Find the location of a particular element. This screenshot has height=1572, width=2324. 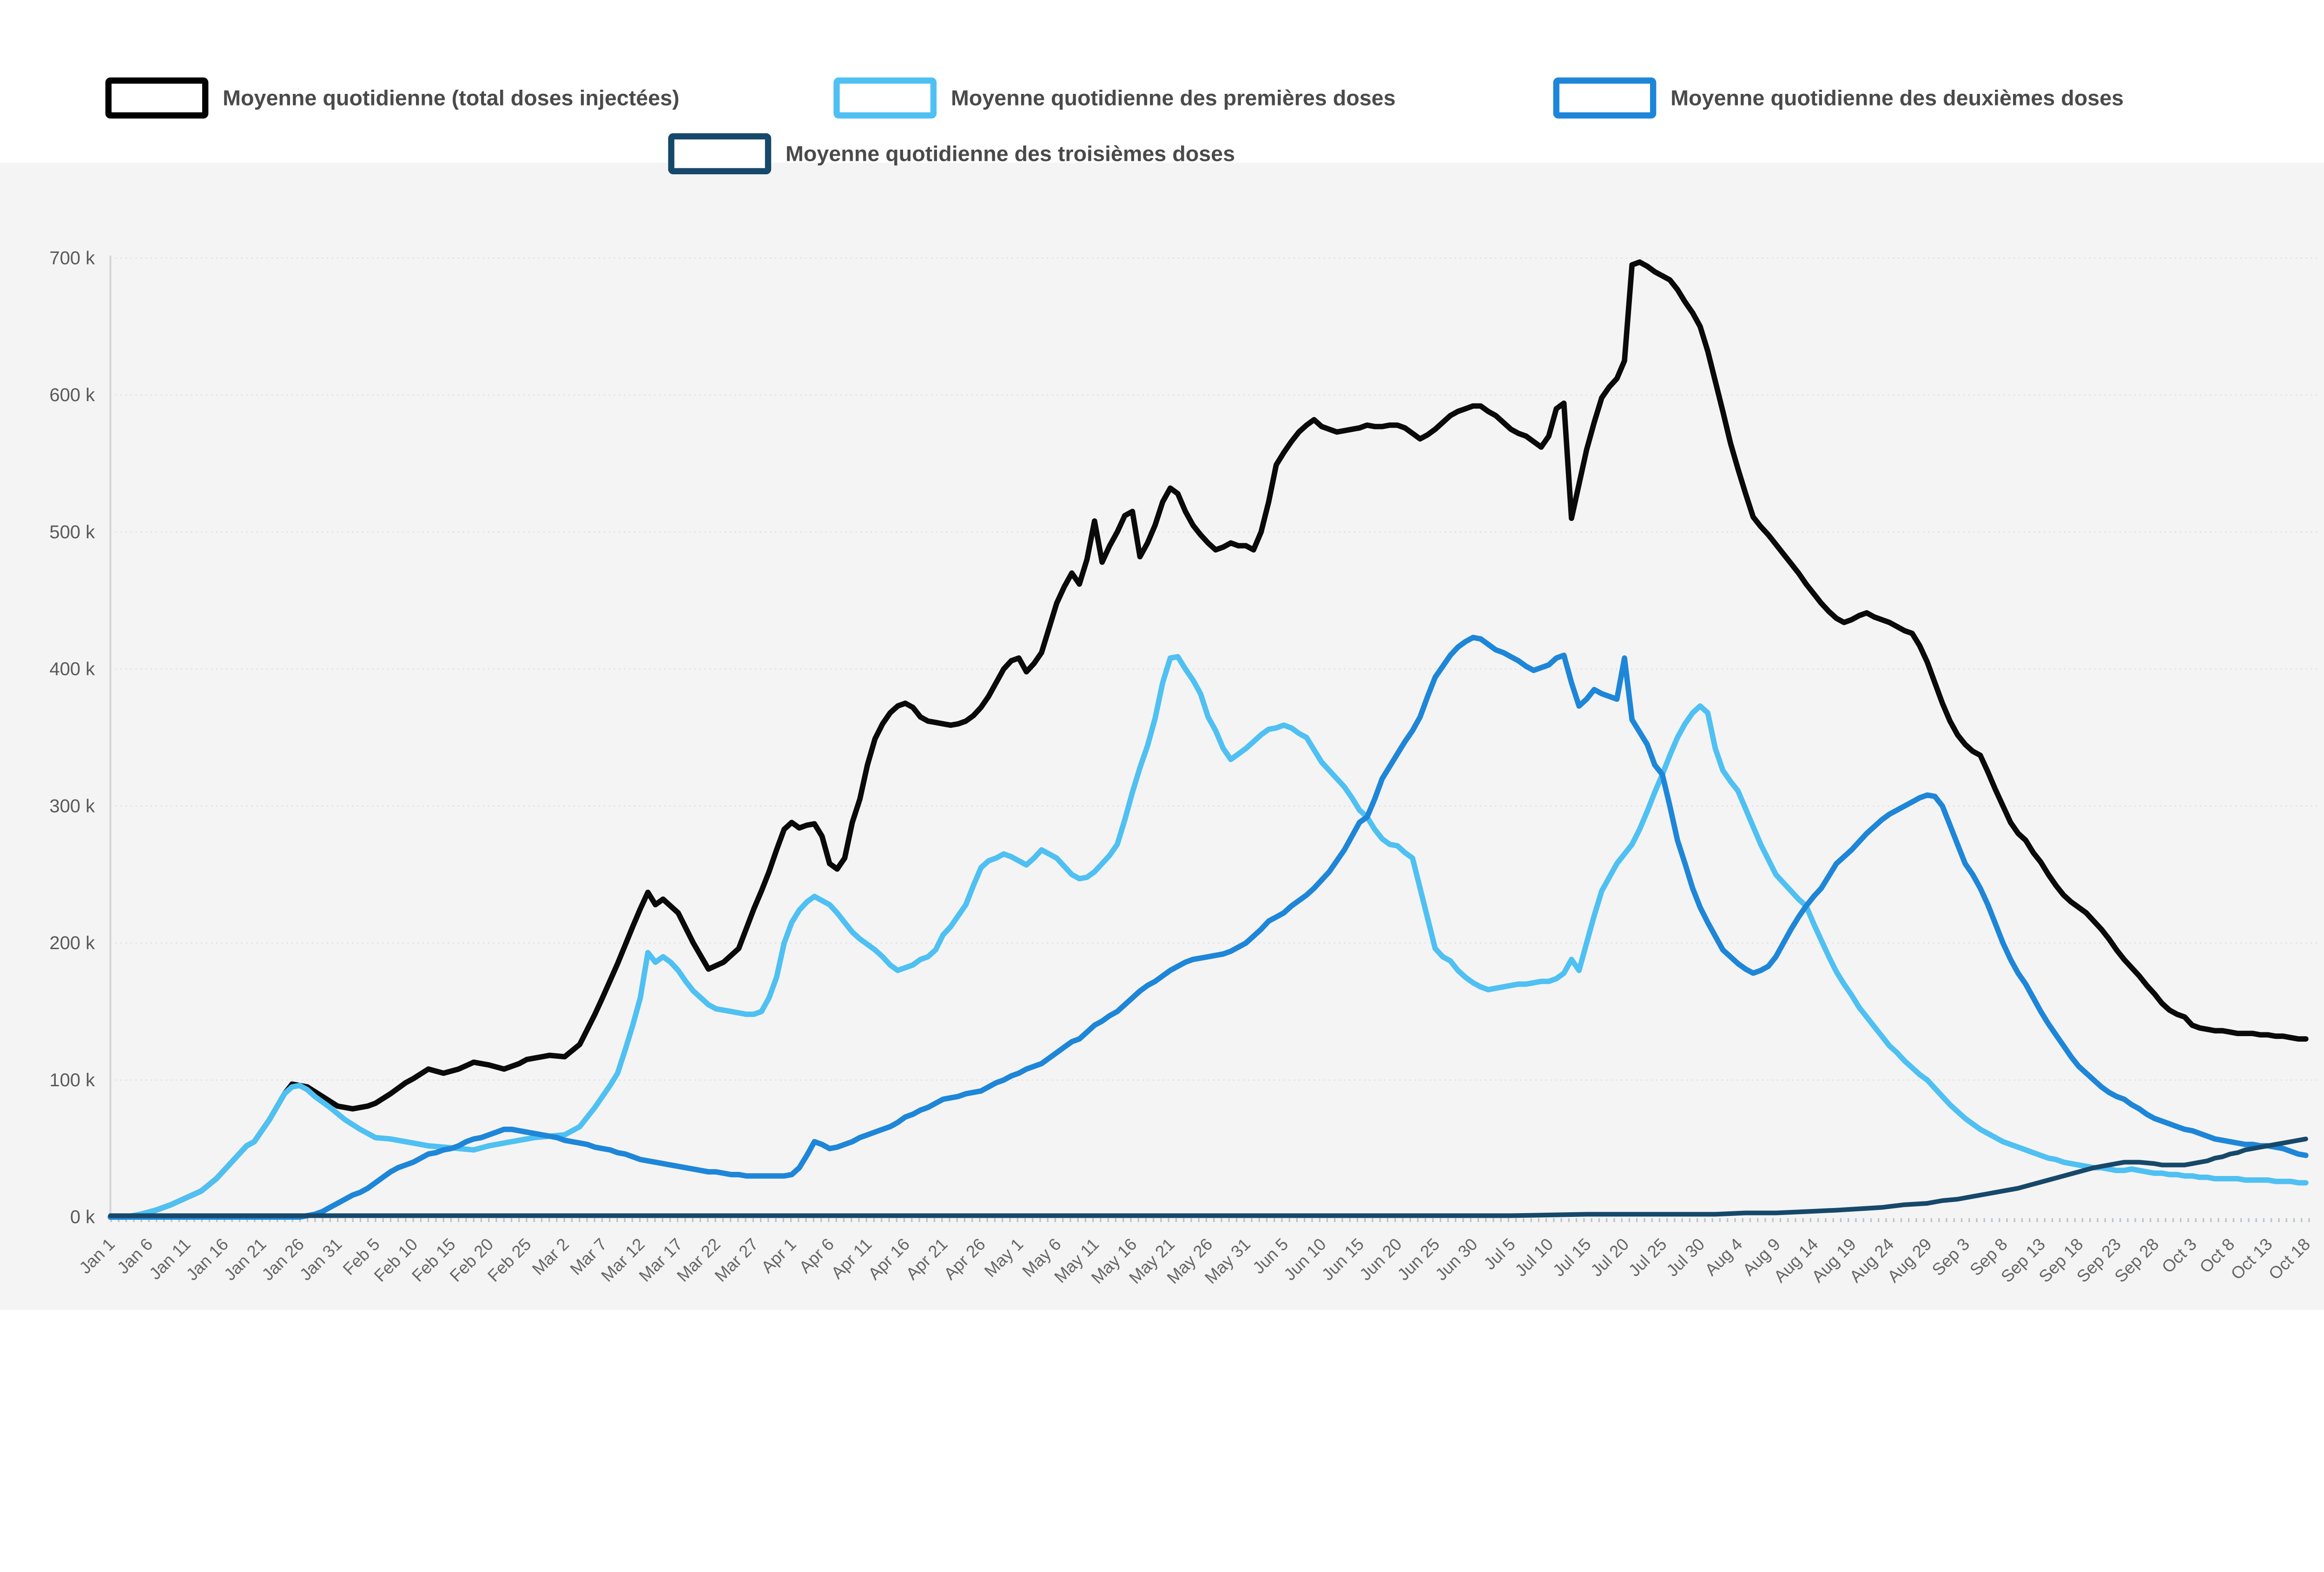

y-tick-label: 200 k is located at coordinates (72, 943).